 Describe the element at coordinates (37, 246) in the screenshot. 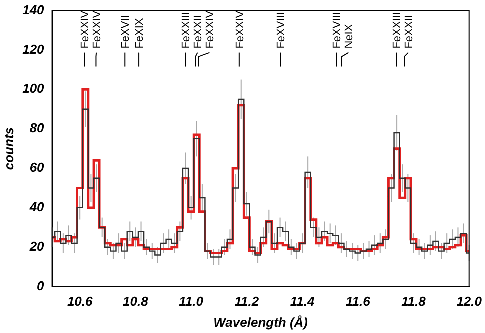

I see `y-tick-label: 20` at that location.